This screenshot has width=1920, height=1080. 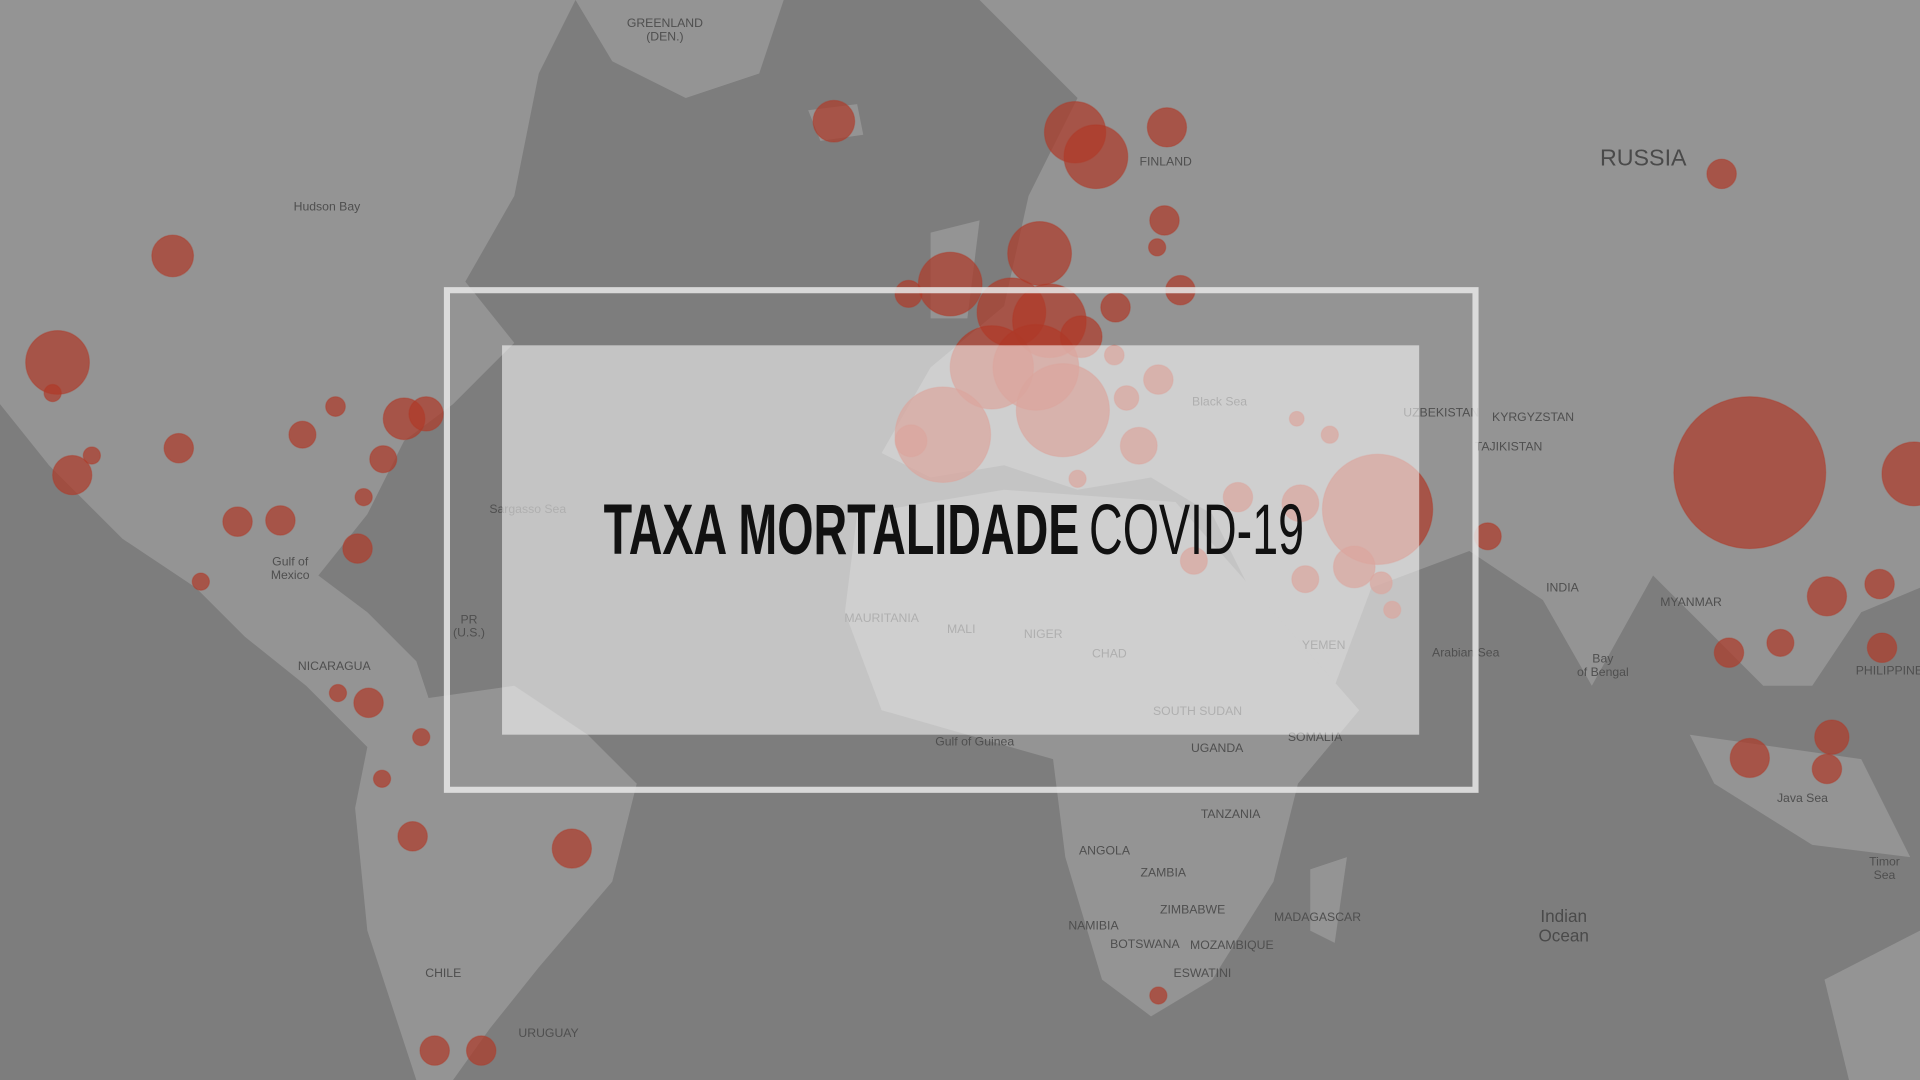 I want to click on map-label: Java Sea, so click(x=1802, y=798).